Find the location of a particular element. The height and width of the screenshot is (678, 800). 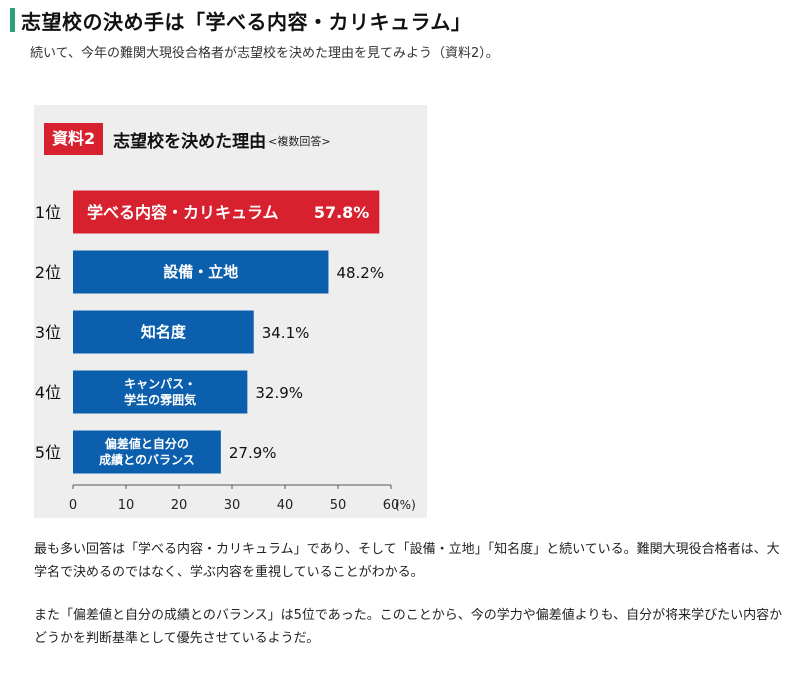

bar-value-label: 32.9% is located at coordinates (279, 393).